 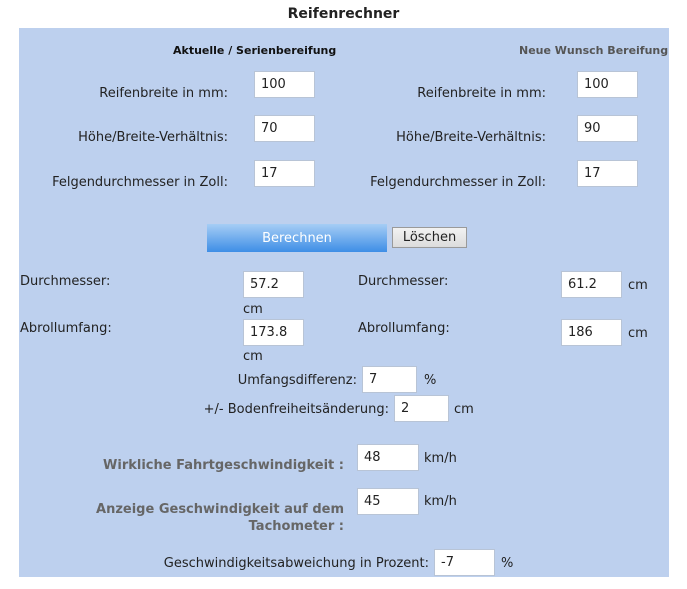 I want to click on display-speed-label-line1: Anzeige Geschwindigkeit auf dem, so click(x=220, y=509).